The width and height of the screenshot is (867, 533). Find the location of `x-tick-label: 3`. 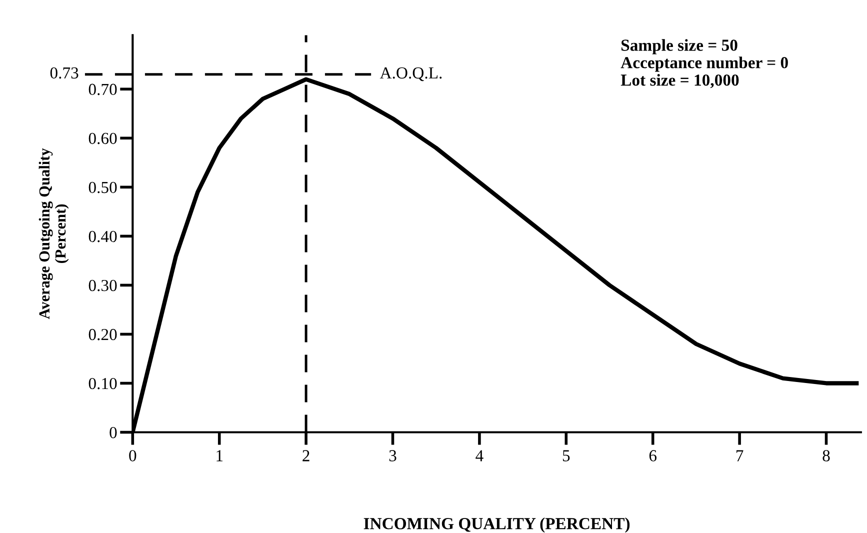

x-tick-label: 3 is located at coordinates (392, 456).